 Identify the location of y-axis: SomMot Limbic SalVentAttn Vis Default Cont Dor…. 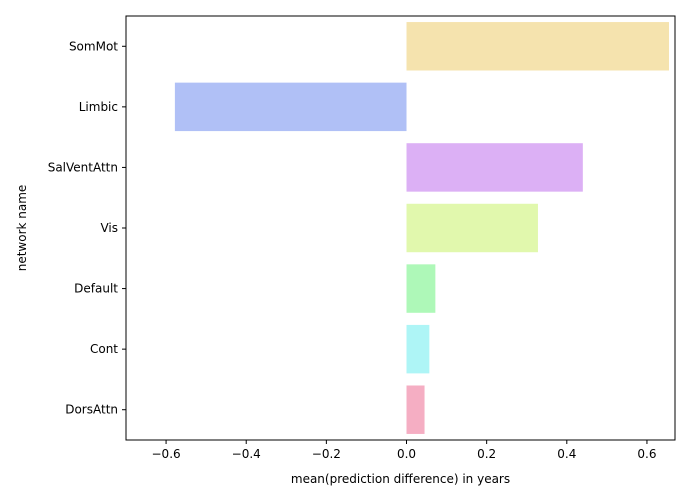
(87, 228).